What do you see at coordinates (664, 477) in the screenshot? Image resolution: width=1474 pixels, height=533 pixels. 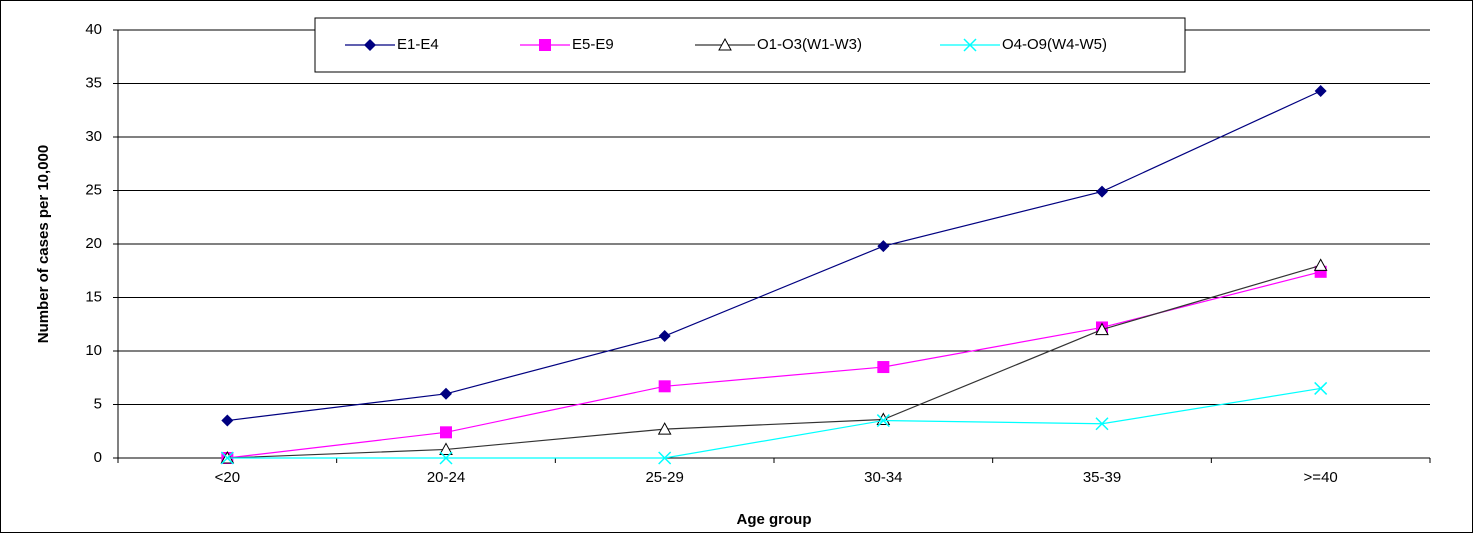 I see `x-tick-label: 25-29` at bounding box center [664, 477].